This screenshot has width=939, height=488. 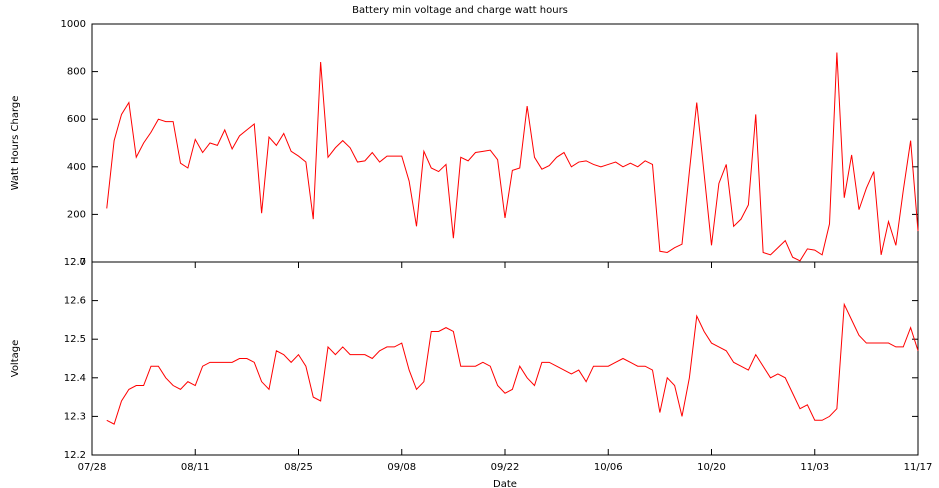 I want to click on y-axis-label: Voltage, so click(x=15, y=359).